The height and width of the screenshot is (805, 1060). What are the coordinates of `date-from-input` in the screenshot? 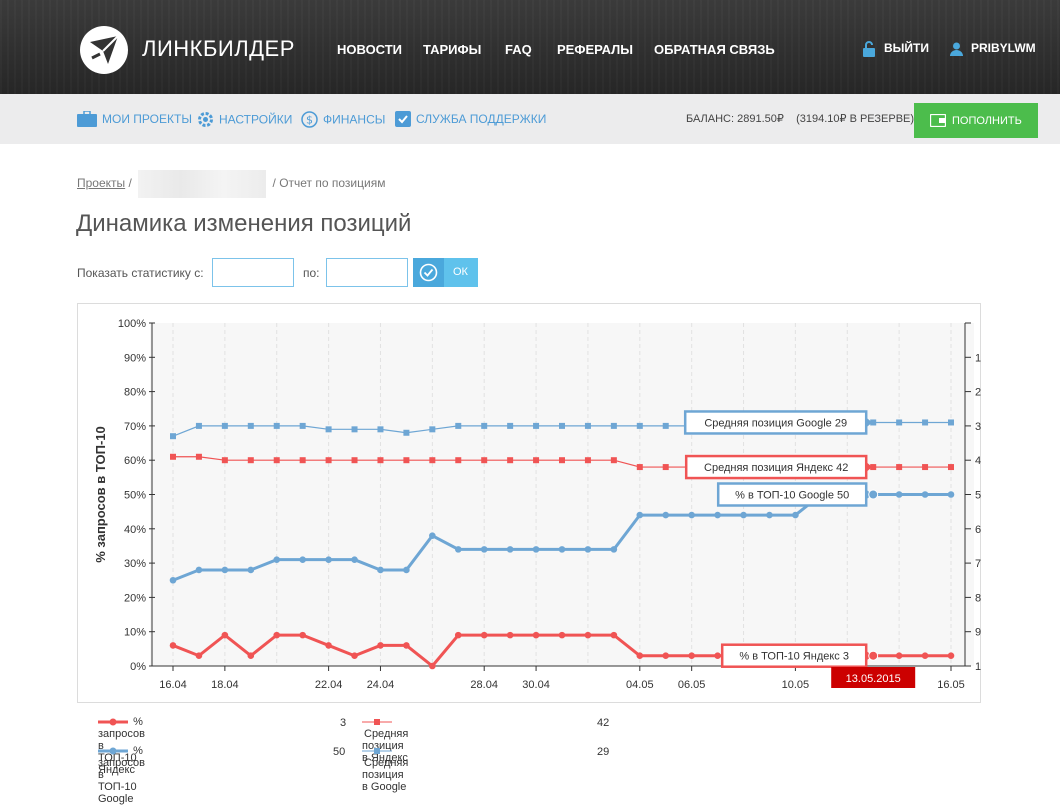 It's located at (253, 272).